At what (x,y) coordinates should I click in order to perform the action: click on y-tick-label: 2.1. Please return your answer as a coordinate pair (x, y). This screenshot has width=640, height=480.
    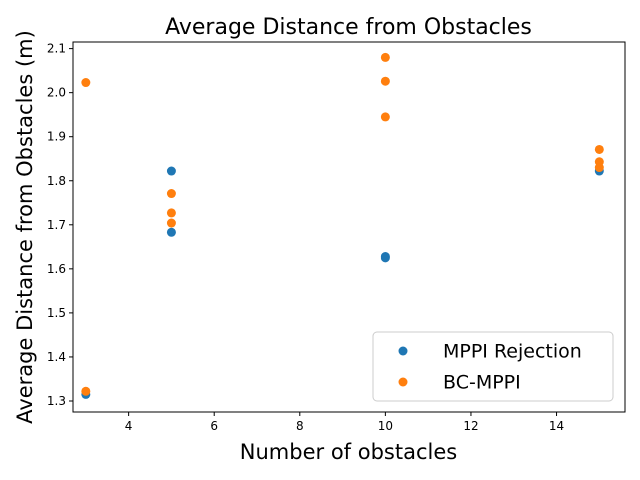
    Looking at the image, I should click on (56, 49).